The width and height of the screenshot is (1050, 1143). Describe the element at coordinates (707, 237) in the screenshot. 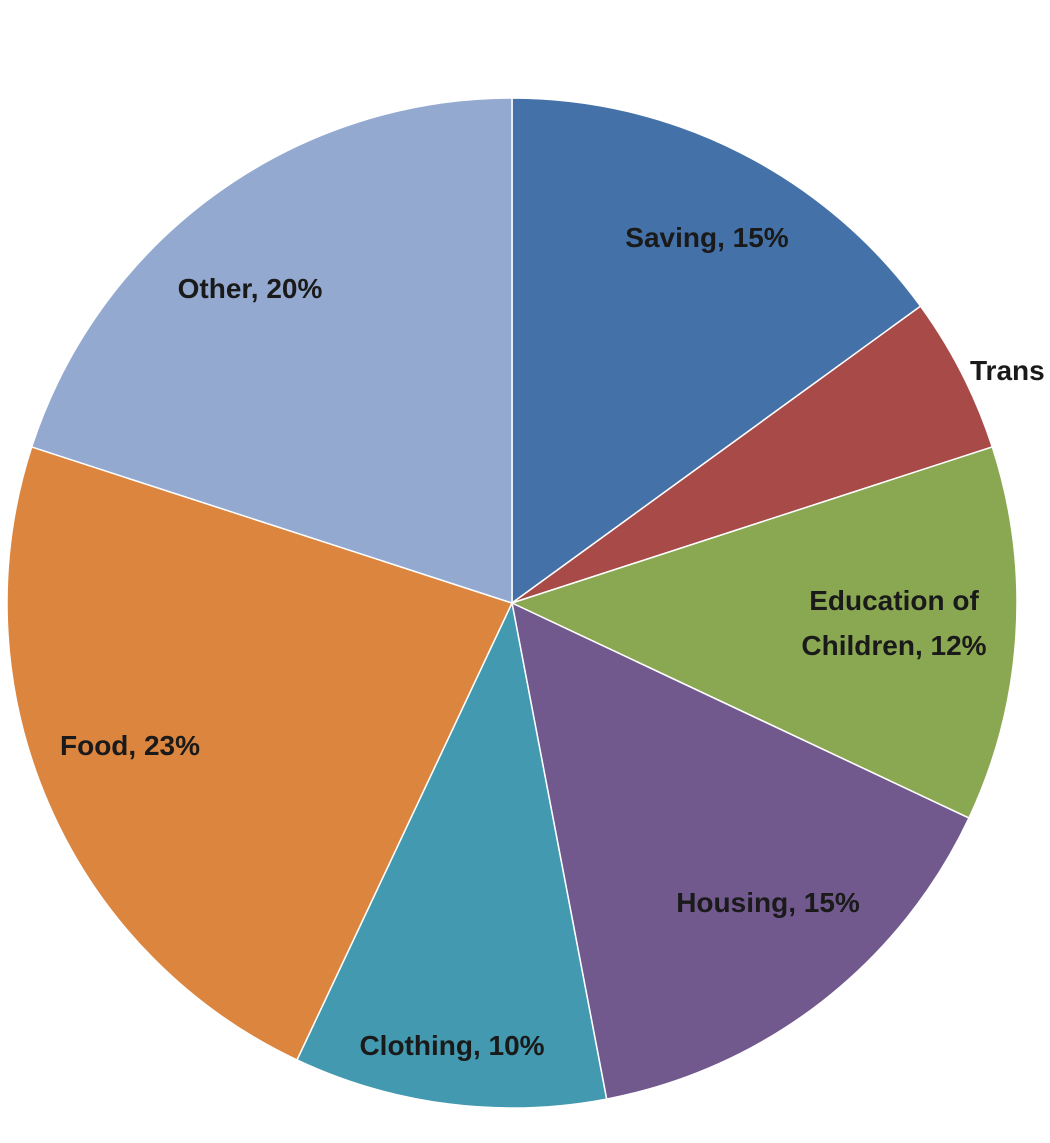

I see `pie-label-saving: Saving, 15%` at that location.